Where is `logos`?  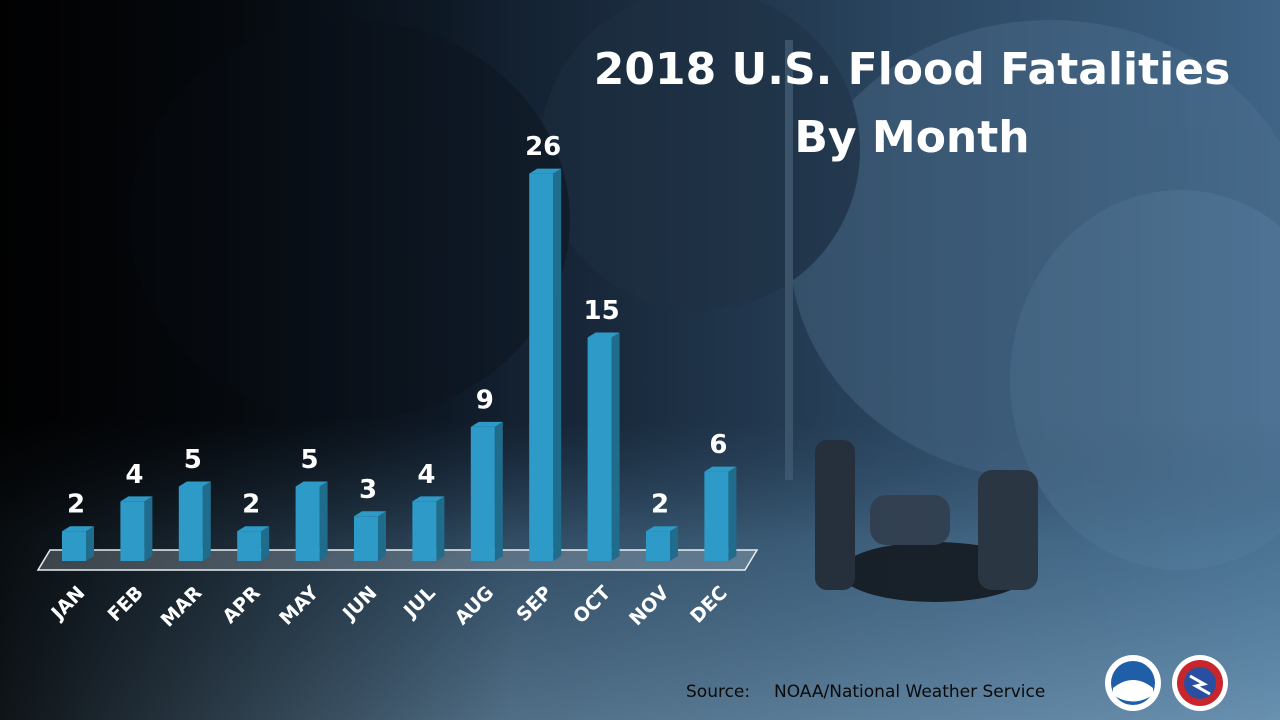
logos is located at coordinates (1166, 683).